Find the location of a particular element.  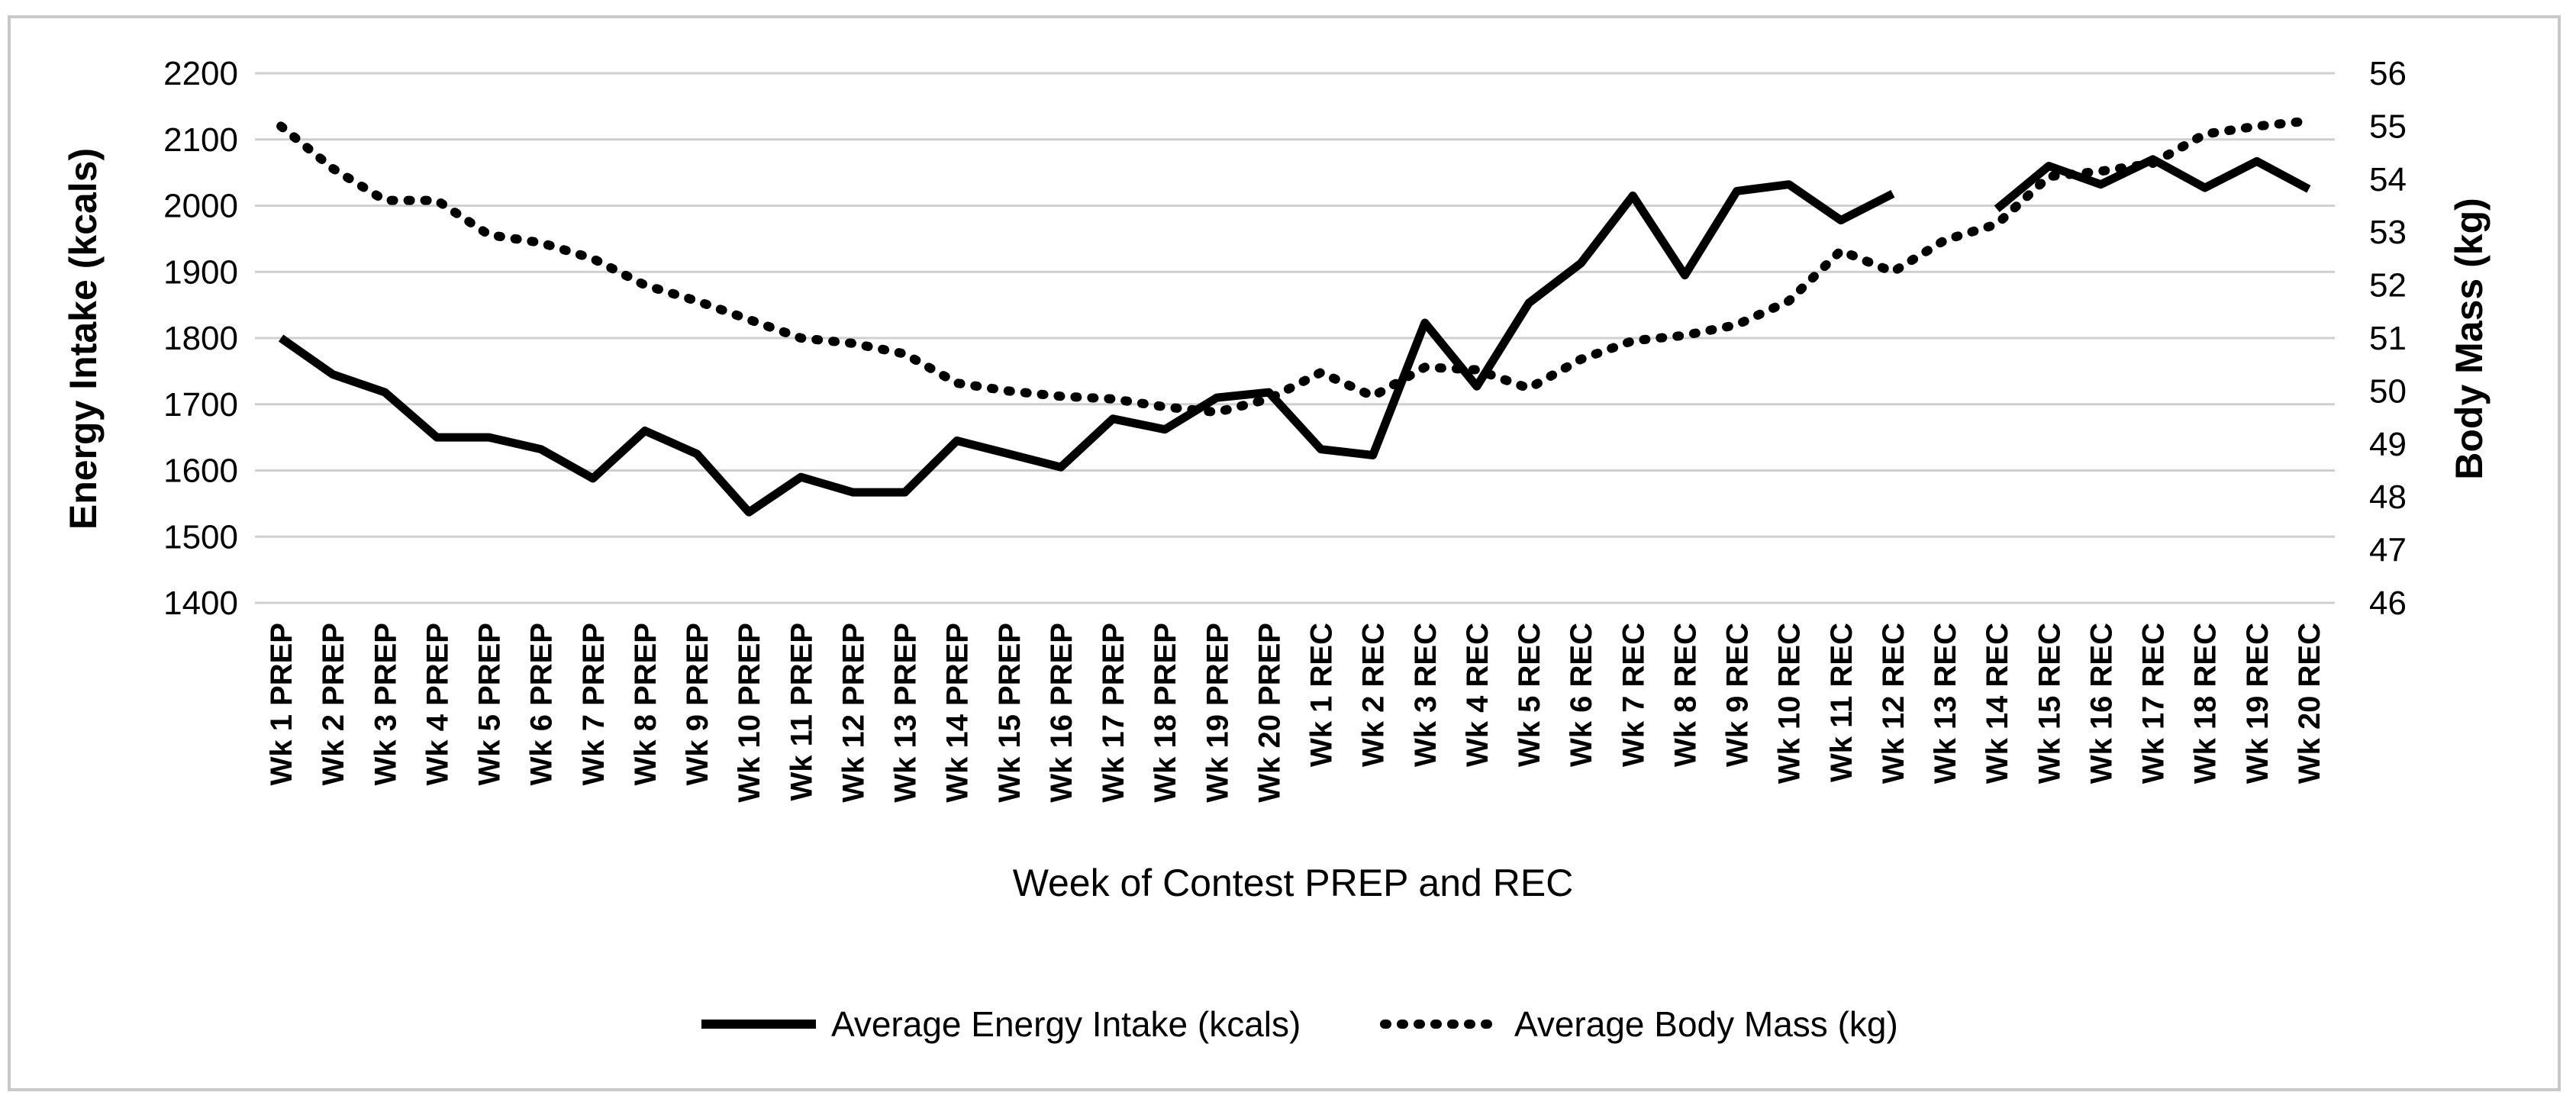

x-tick-label: Wk 11 REC is located at coordinates (1842, 702).